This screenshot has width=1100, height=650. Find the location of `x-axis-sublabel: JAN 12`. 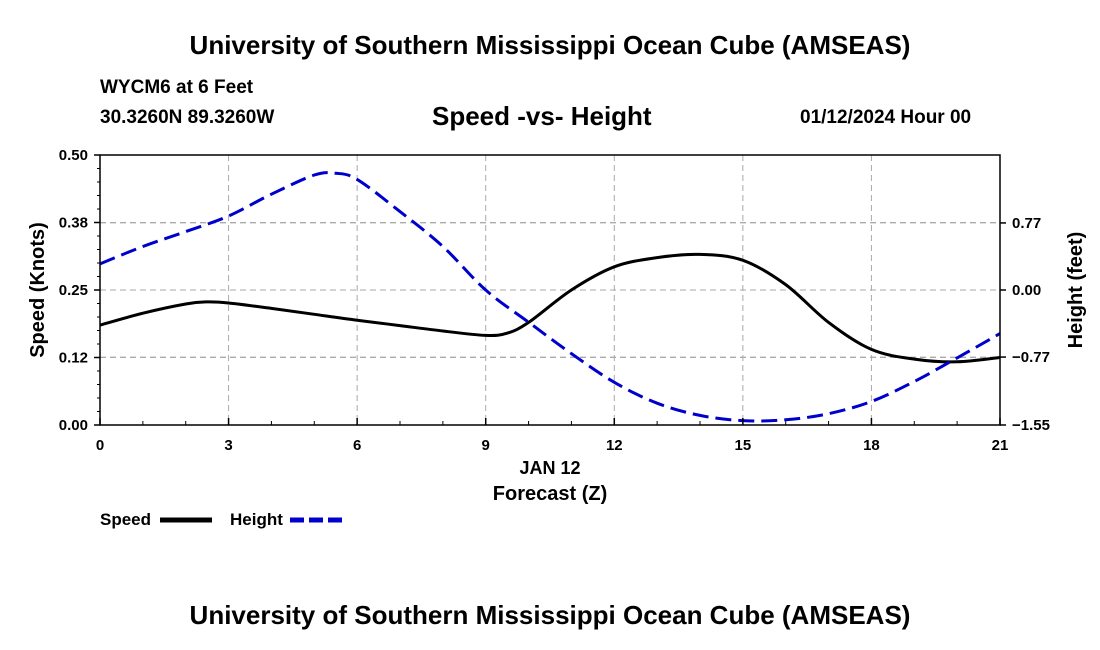

x-axis-sublabel: JAN 12 is located at coordinates (549, 468).